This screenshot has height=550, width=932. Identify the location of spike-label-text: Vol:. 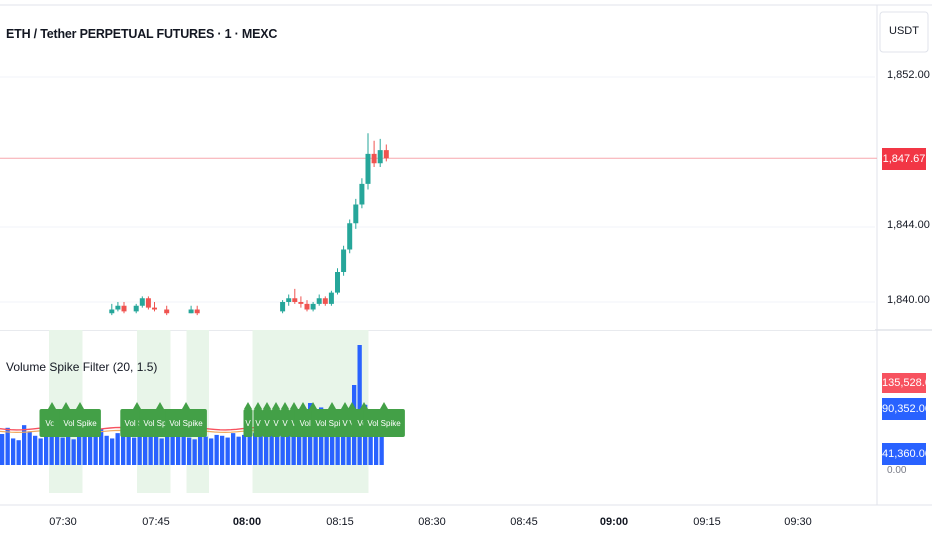
(51, 423).